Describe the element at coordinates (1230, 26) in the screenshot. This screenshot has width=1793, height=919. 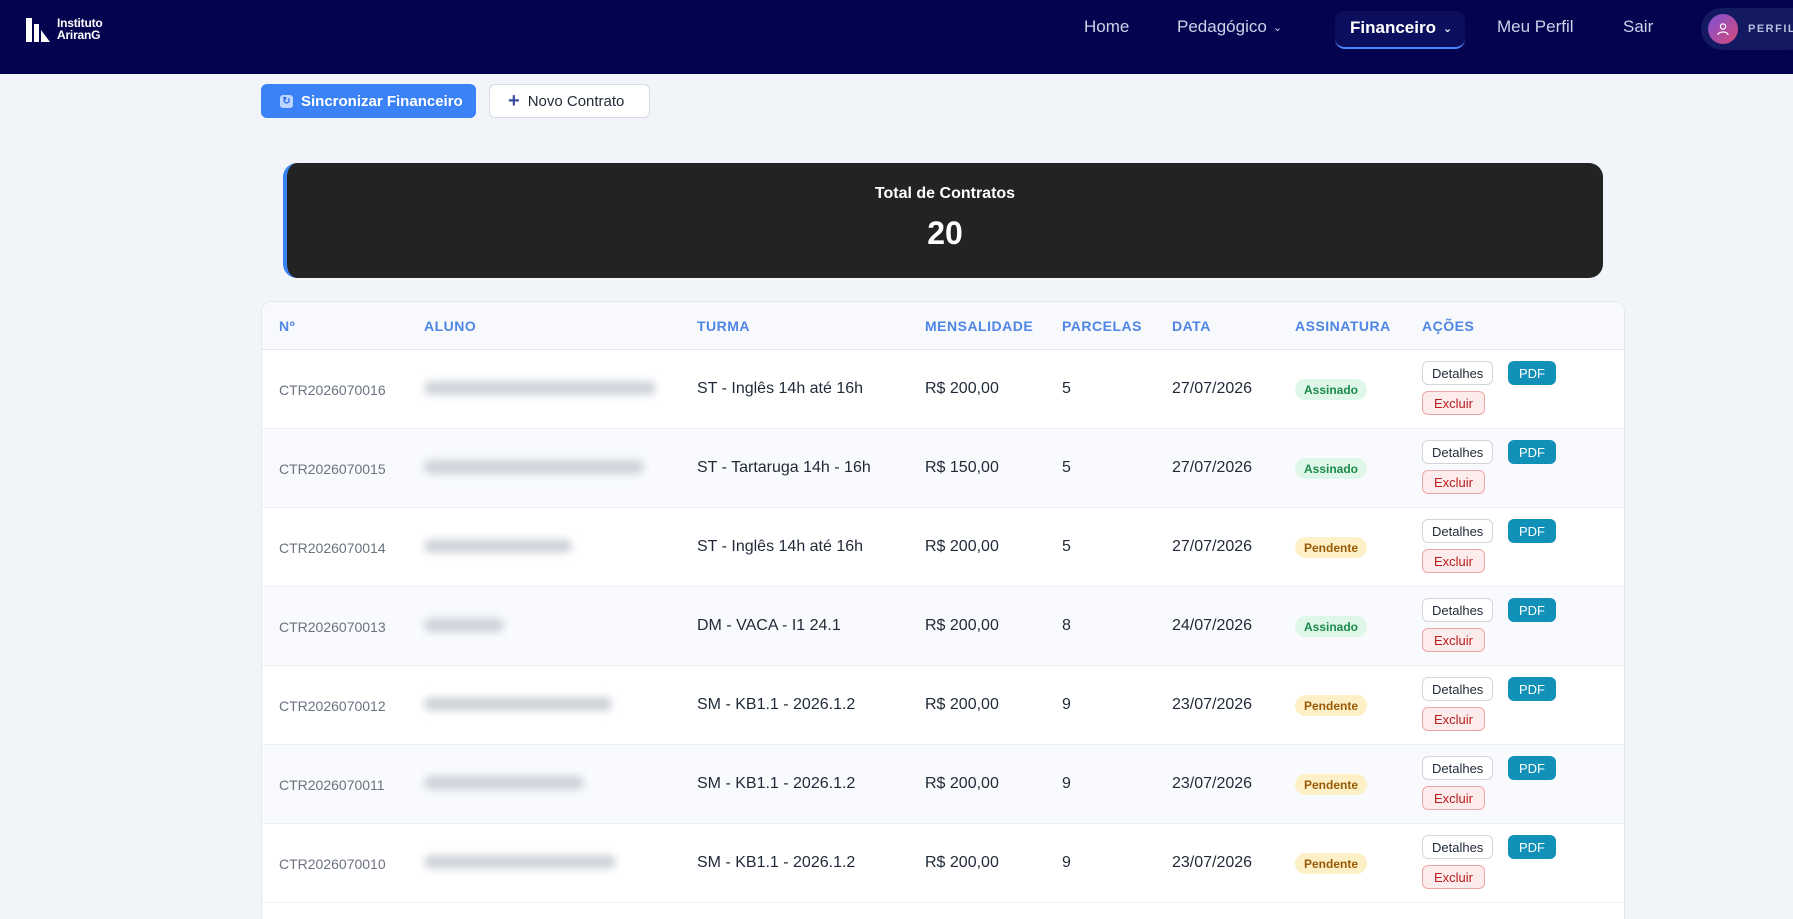
I see `nav-pedagogico: Pedagógico ⌄` at that location.